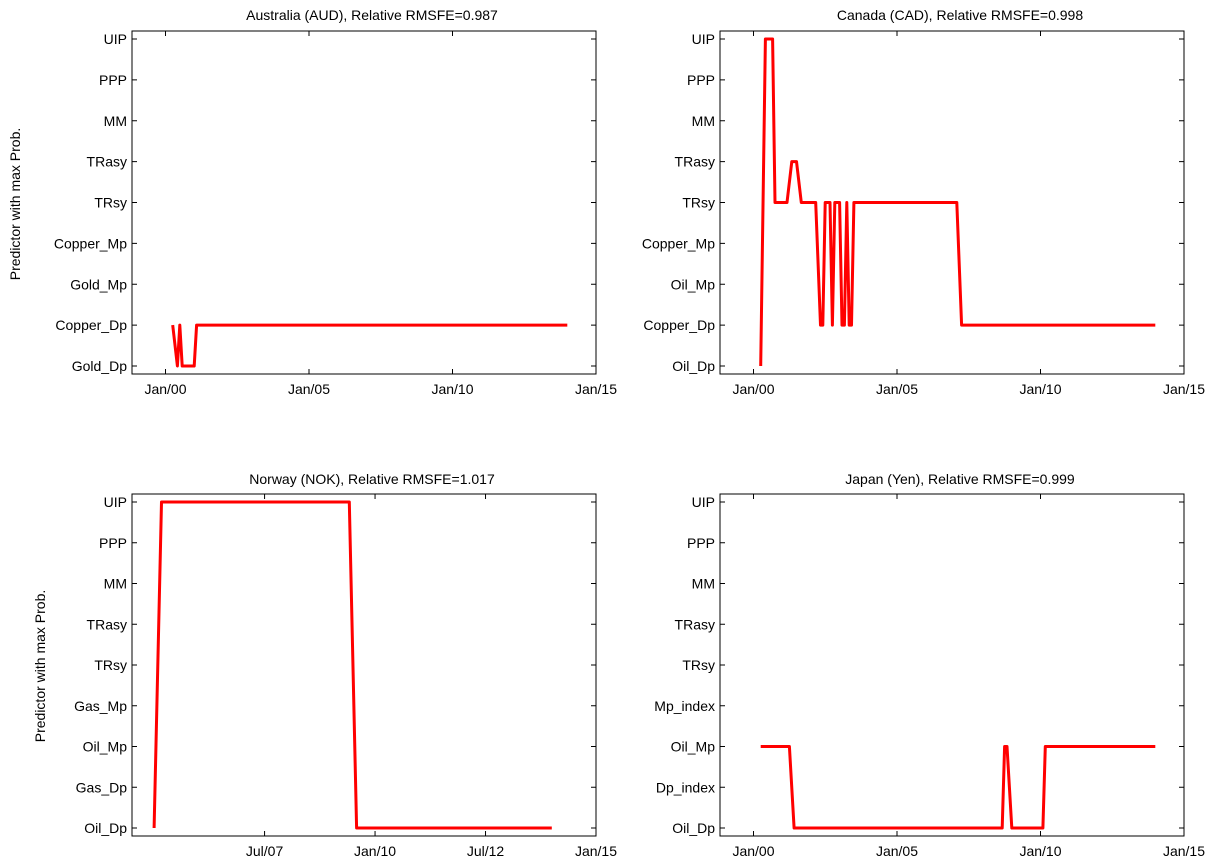 Image resolution: width=1207 pixels, height=866 pixels. What do you see at coordinates (960, 15) in the screenshot?
I see `chart-title: Canada (CAD), Relative RMSFE=0.998` at bounding box center [960, 15].